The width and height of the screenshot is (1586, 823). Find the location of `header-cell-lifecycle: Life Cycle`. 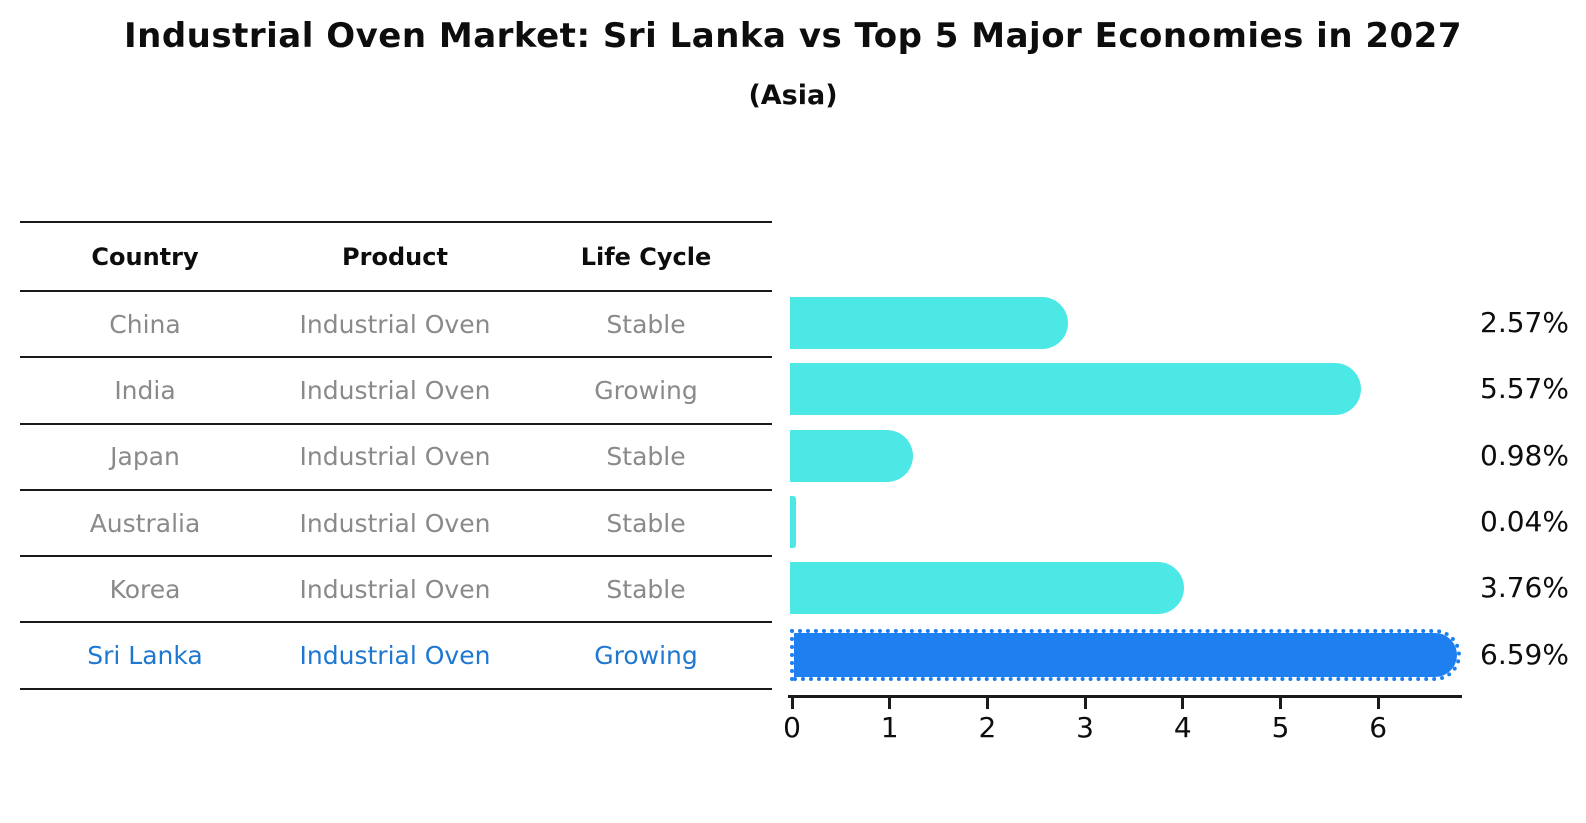

header-cell-lifecycle: Life Cycle is located at coordinates (646, 256).